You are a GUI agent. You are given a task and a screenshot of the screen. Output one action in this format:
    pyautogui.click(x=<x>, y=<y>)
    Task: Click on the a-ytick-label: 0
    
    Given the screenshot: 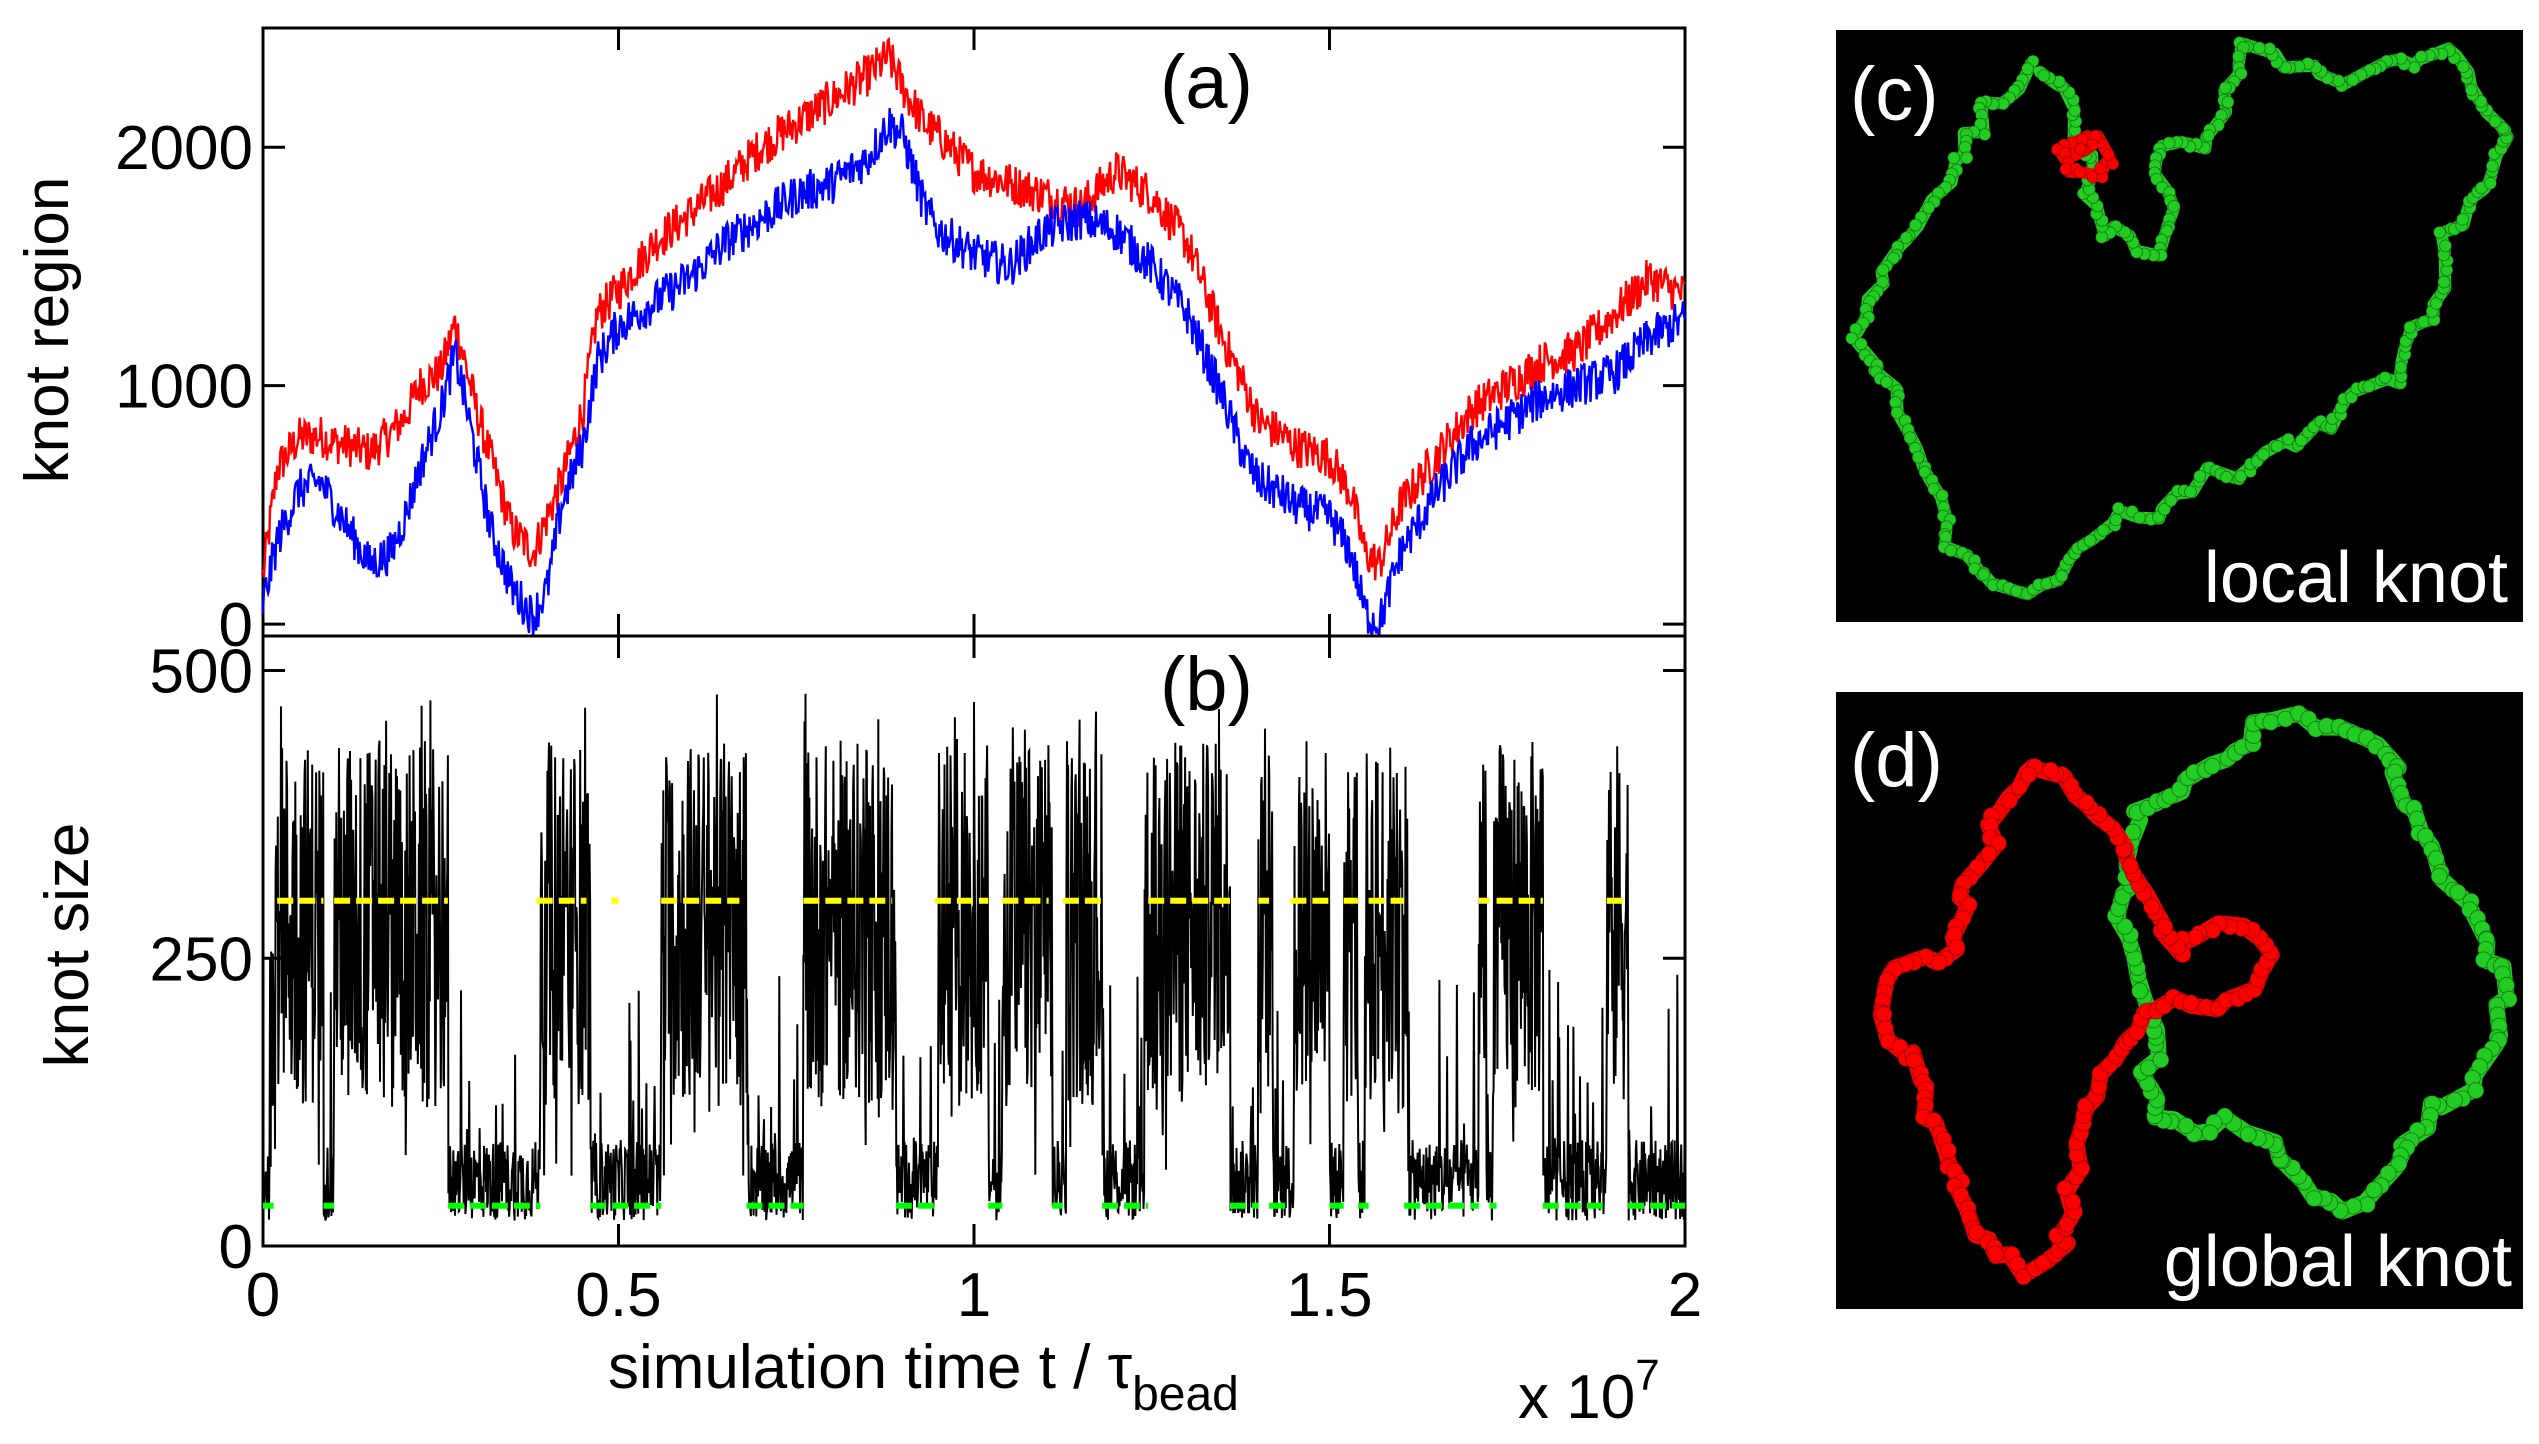 What is the action you would take?
    pyautogui.click(x=236, y=625)
    